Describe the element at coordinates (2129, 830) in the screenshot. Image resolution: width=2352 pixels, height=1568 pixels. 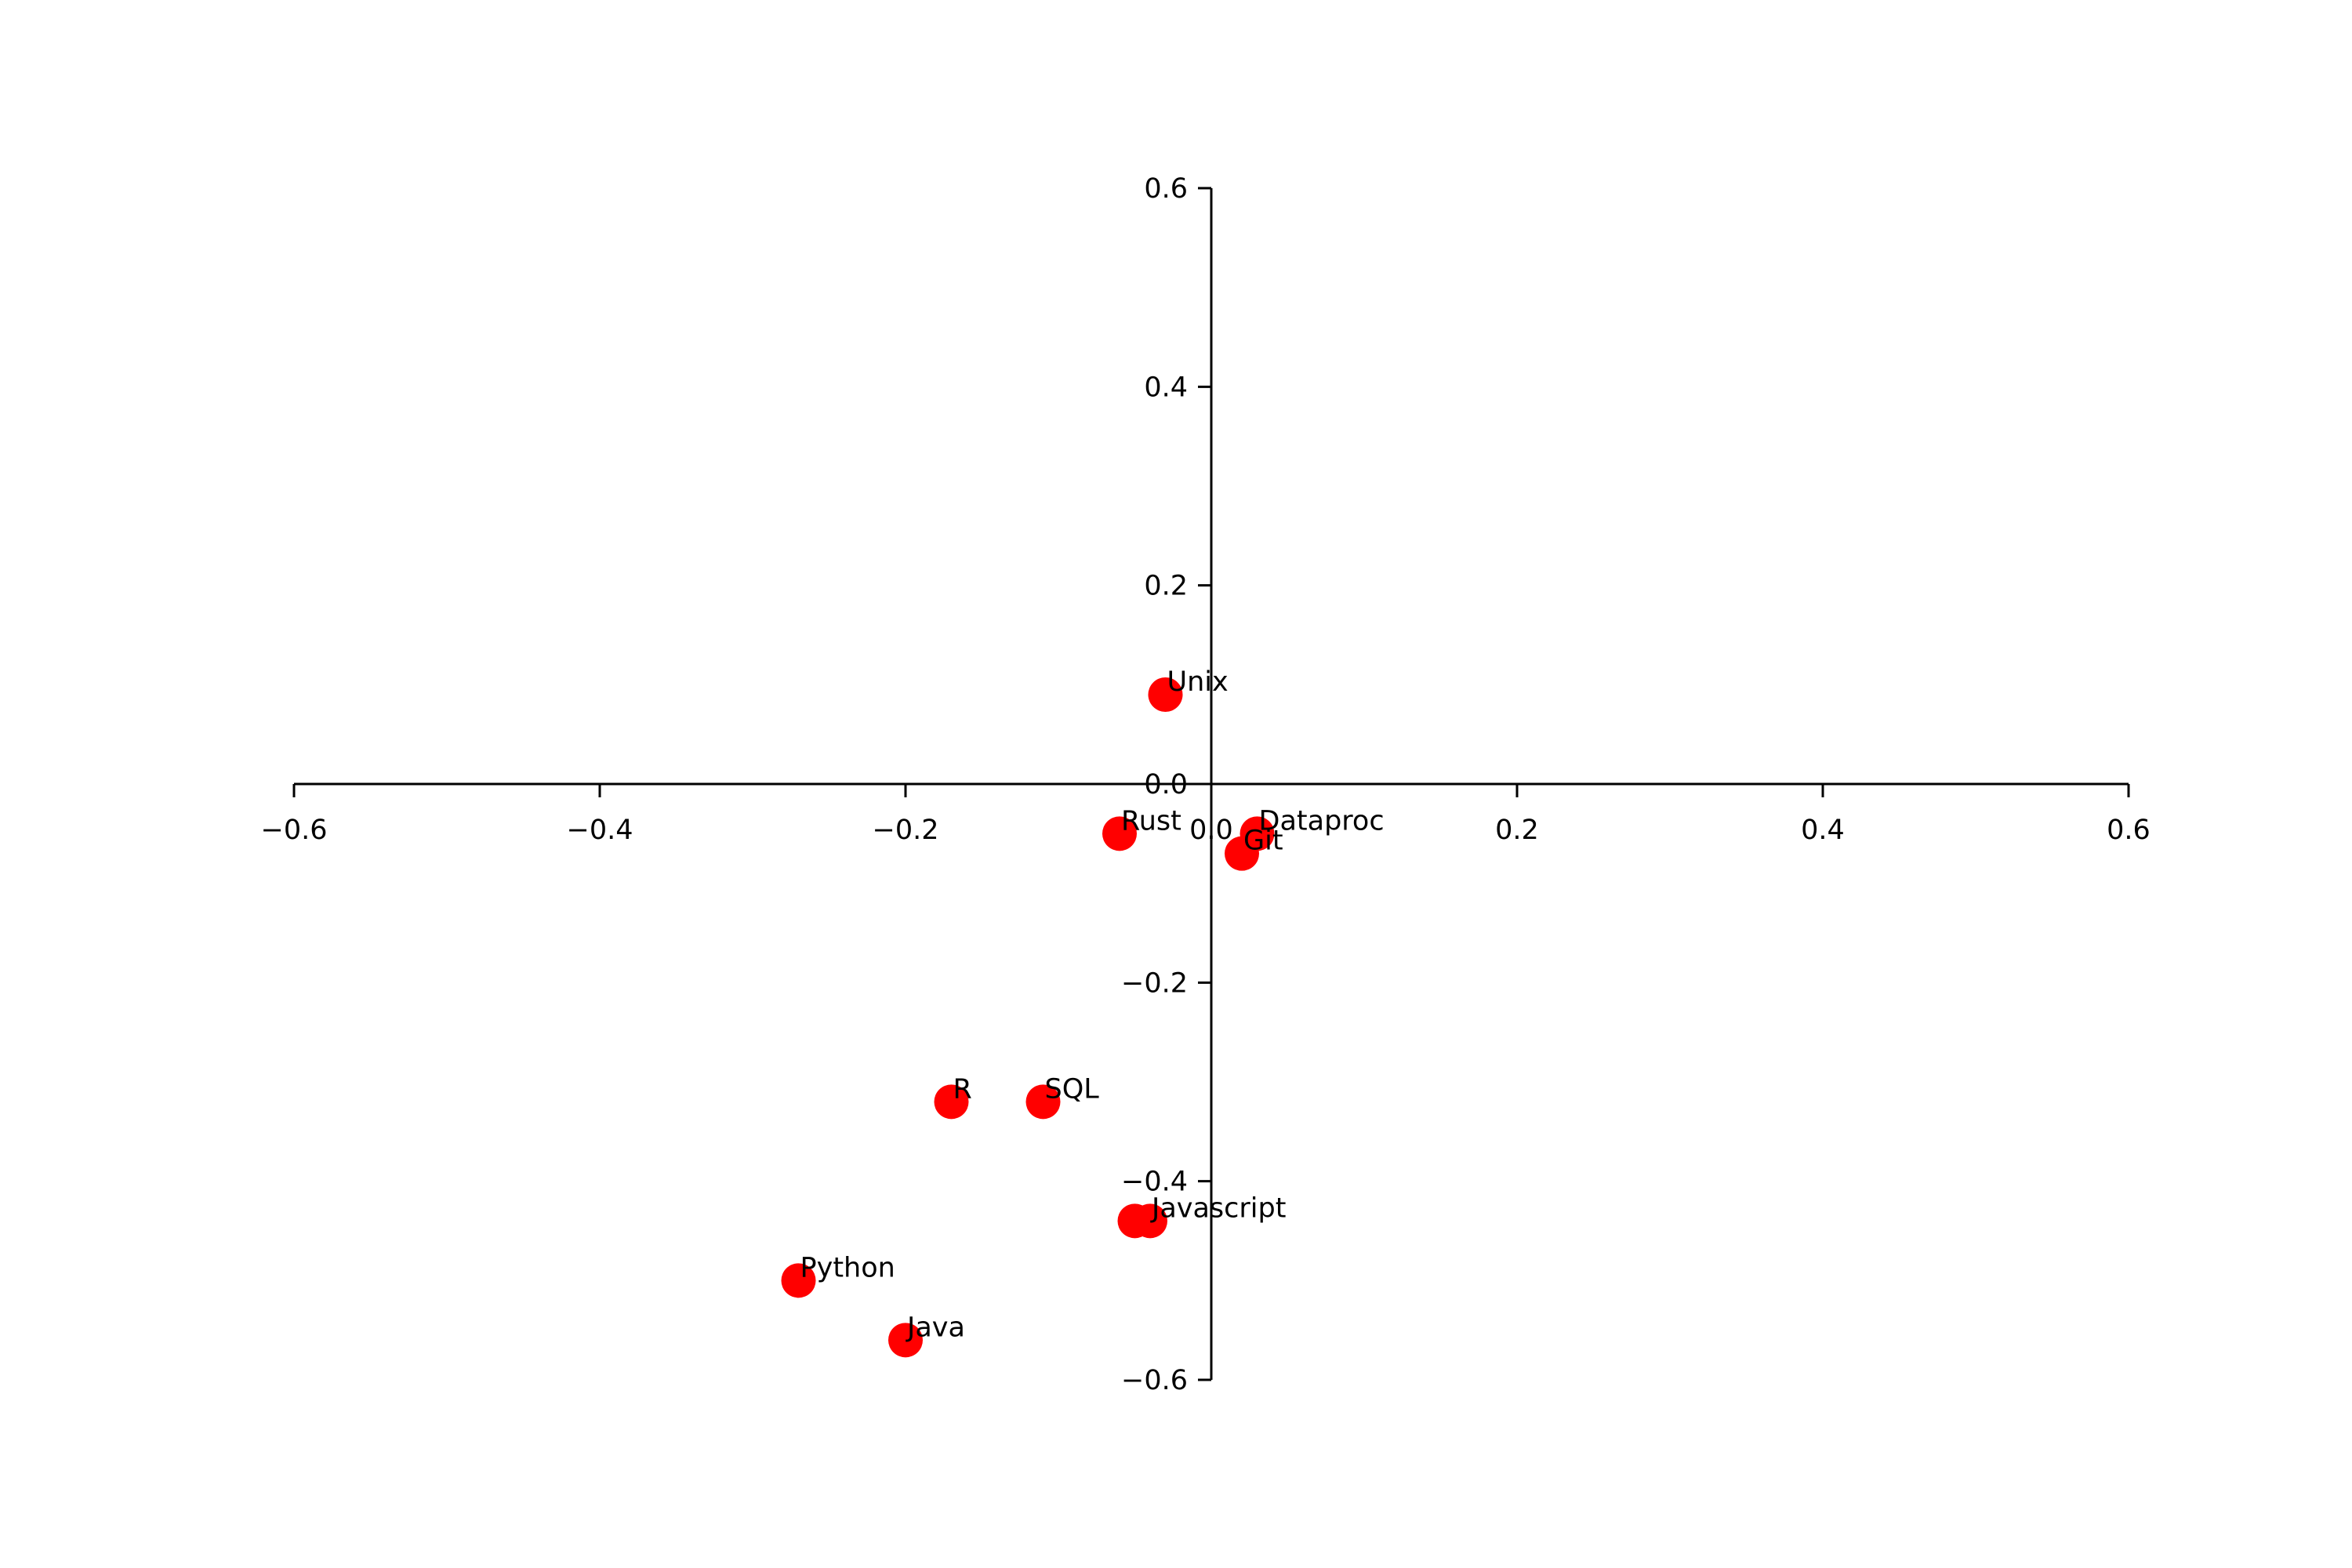
I see `x-tick-label: 0.6` at that location.